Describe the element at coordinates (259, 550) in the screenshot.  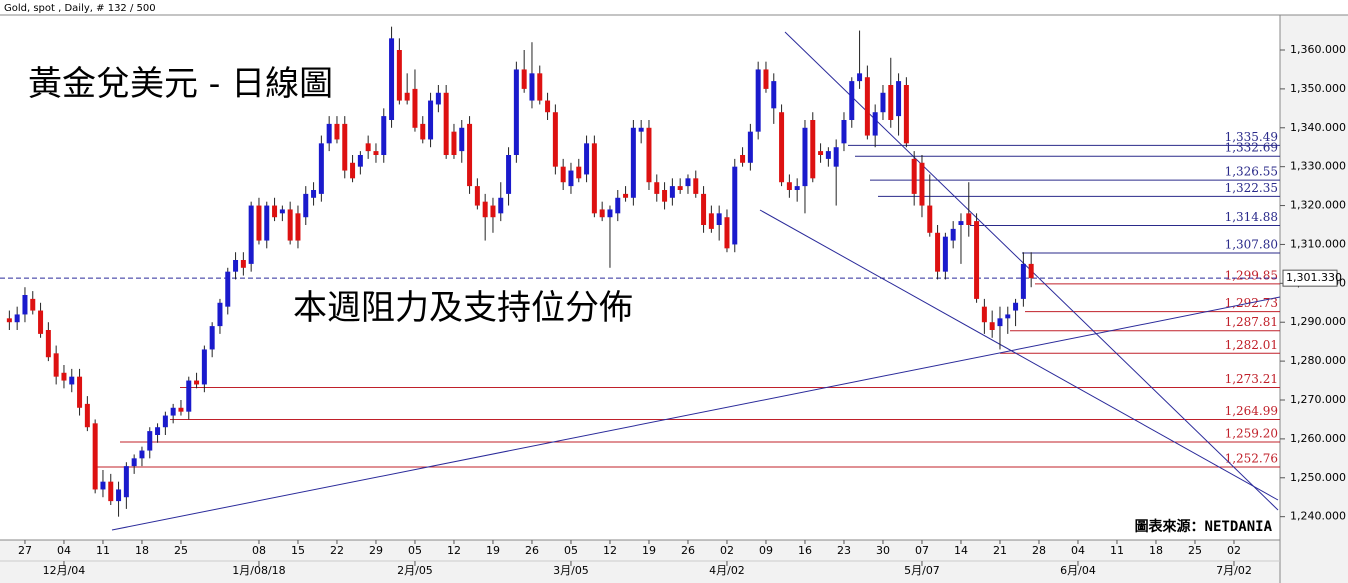
I see `x-tick-label: 08` at that location.